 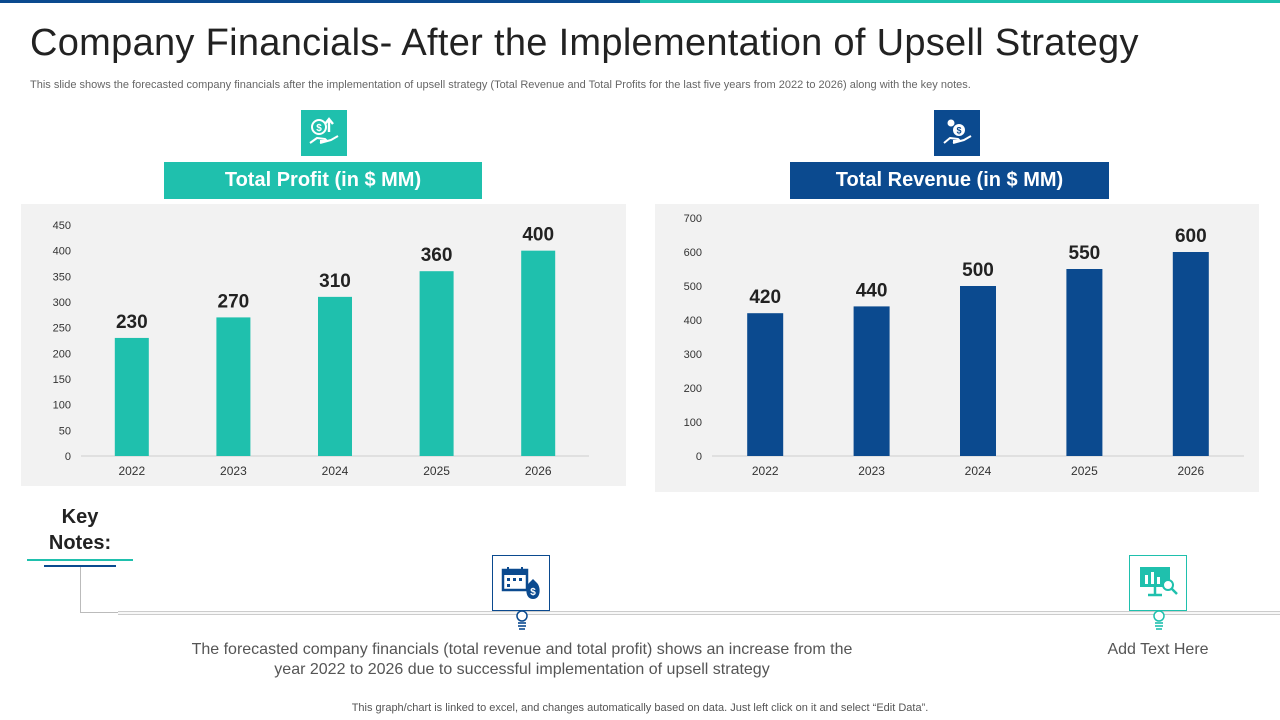 I want to click on y-tick-label: 700, so click(x=693, y=219).